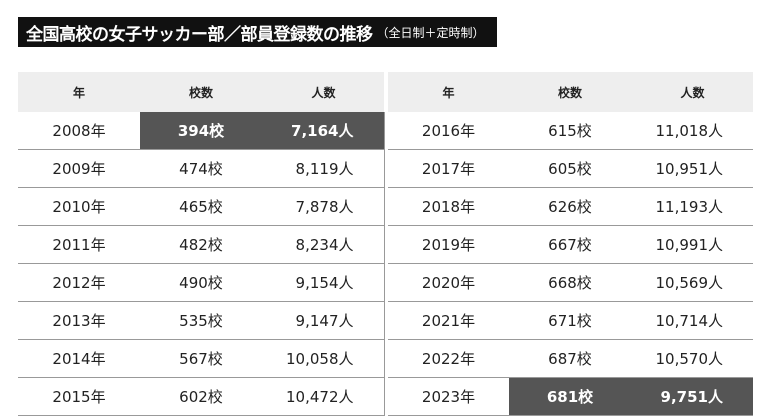 The width and height of the screenshot is (765, 416). What do you see at coordinates (430, 32) in the screenshot?
I see `subtitle: （全日制＋定時制）` at bounding box center [430, 32].